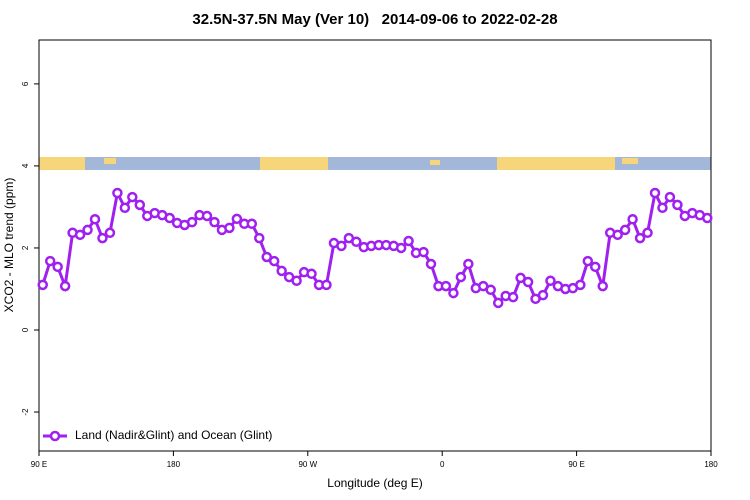 This screenshot has height=500, width=750. Describe the element at coordinates (25, 329) in the screenshot. I see `y-tick-label: 0` at that location.